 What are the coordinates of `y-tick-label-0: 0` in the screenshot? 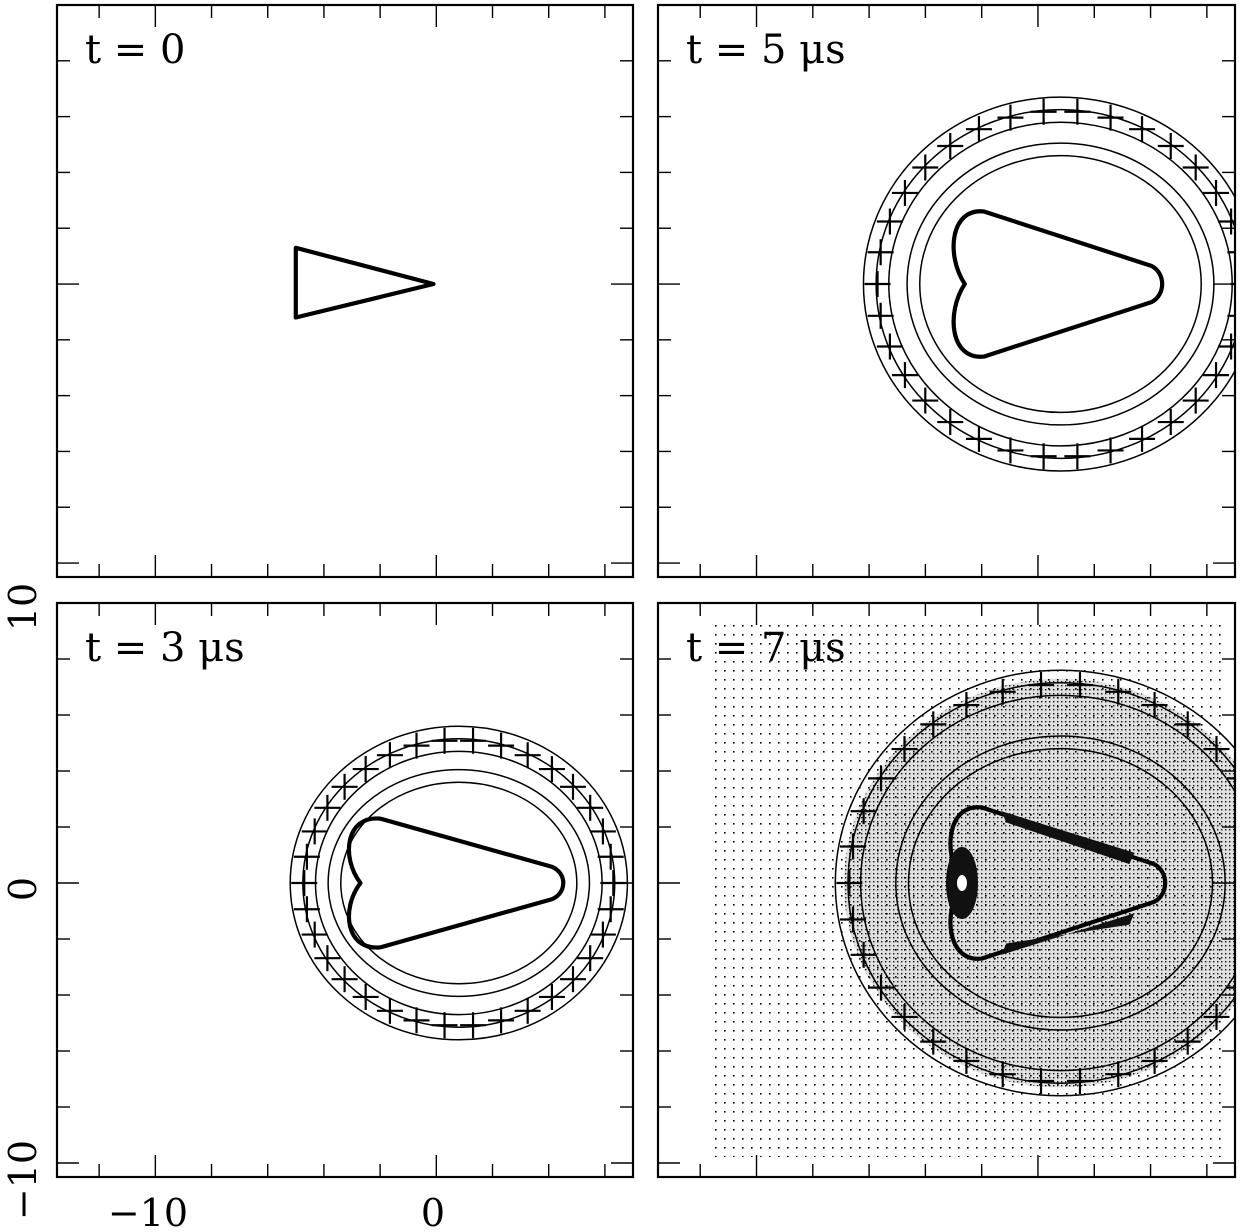 It's located at (23, 889).